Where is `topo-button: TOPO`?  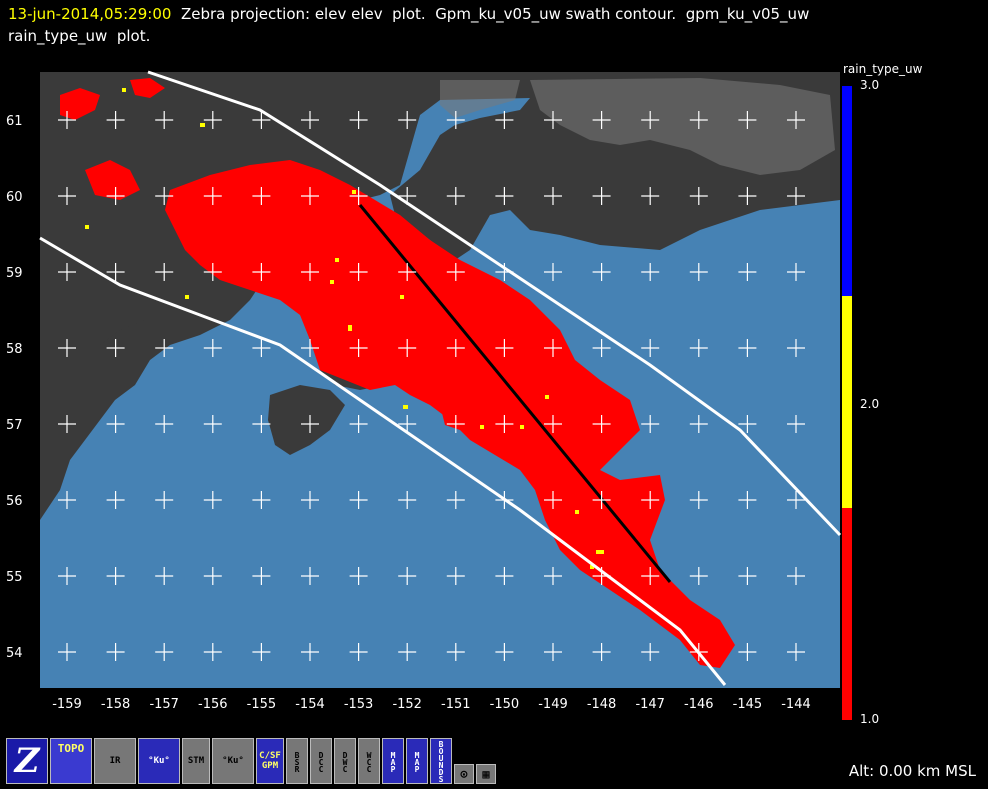
topo-button: TOPO is located at coordinates (71, 761).